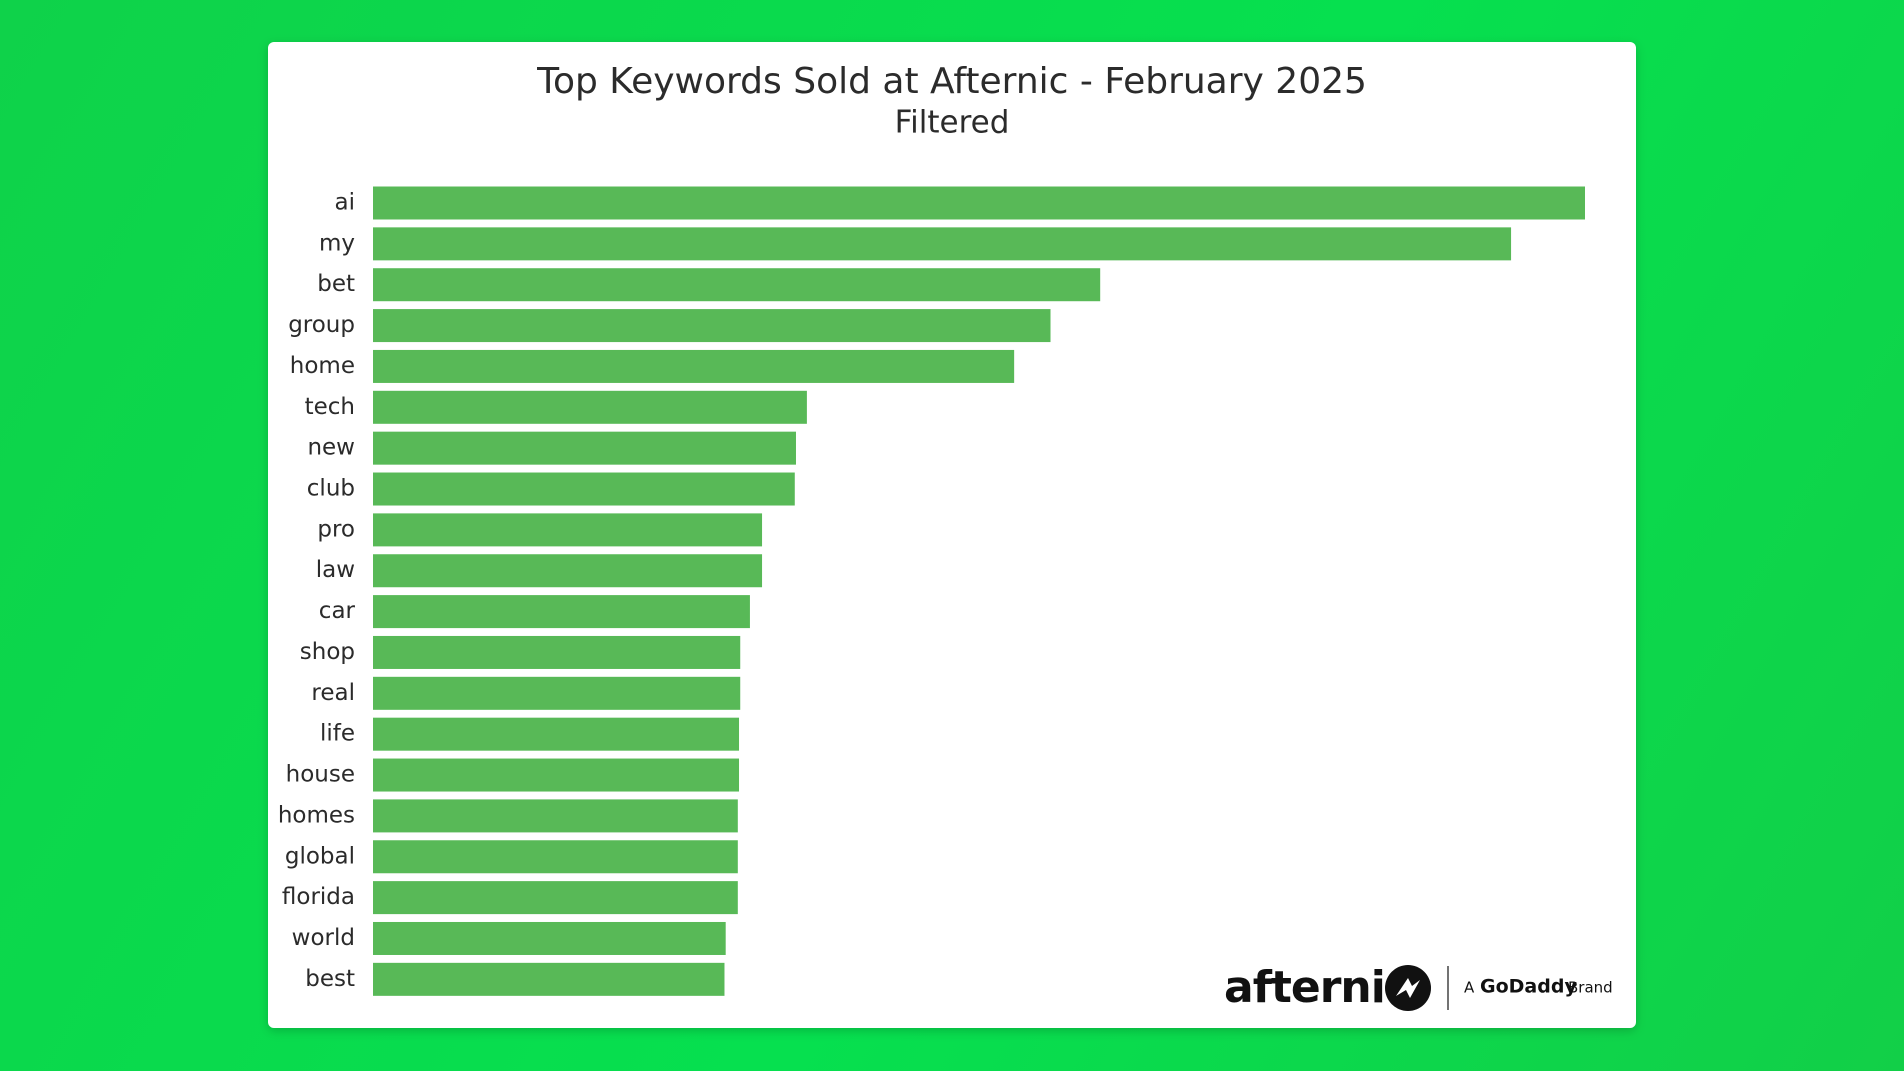 This screenshot has height=1071, width=1904. I want to click on y-tick-label: homes, so click(316, 815).